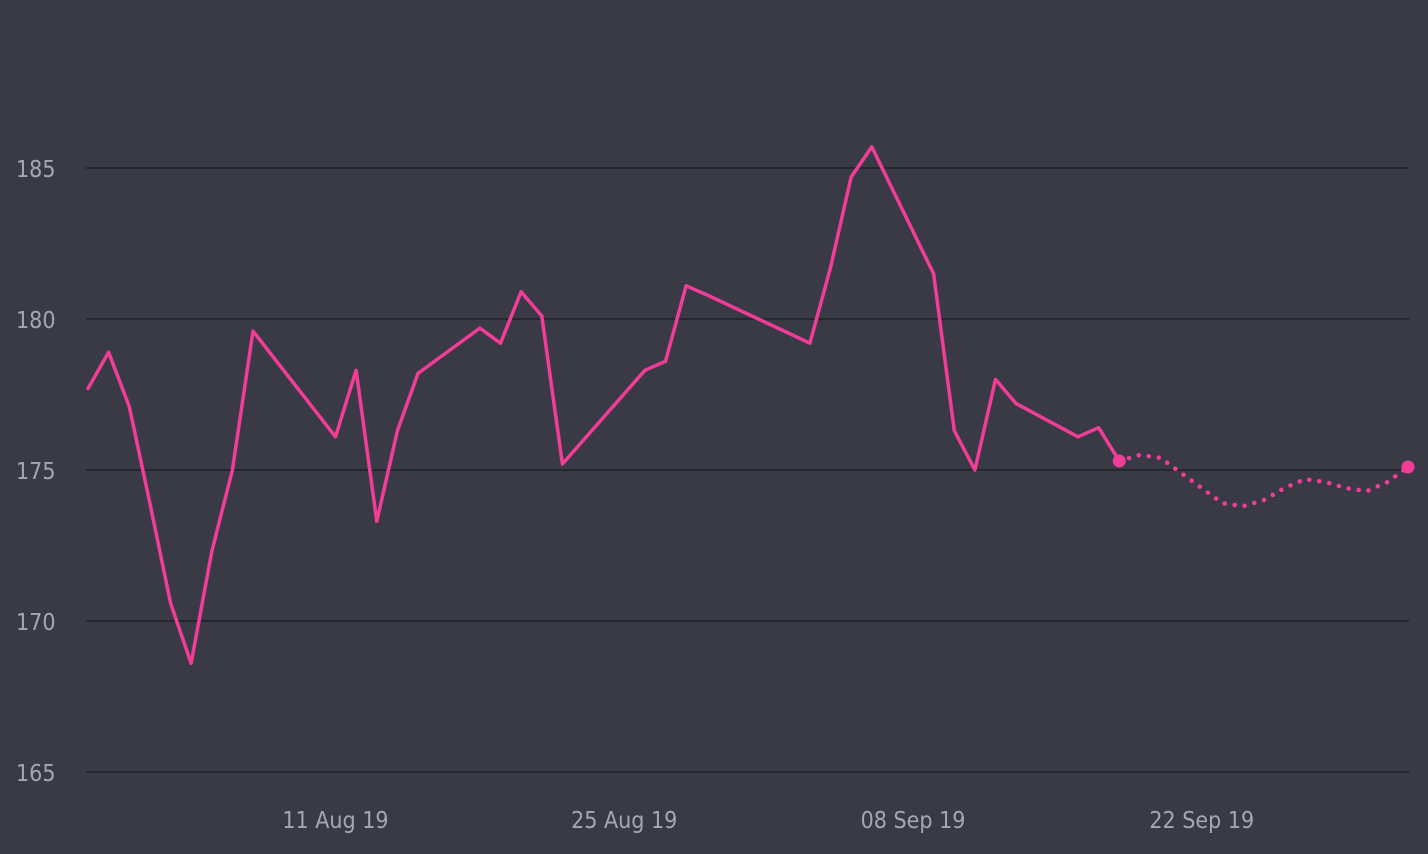 Image resolution: width=1428 pixels, height=854 pixels. What do you see at coordinates (1201, 821) in the screenshot?
I see `x-tick-label-3: 22 Sep 19` at bounding box center [1201, 821].